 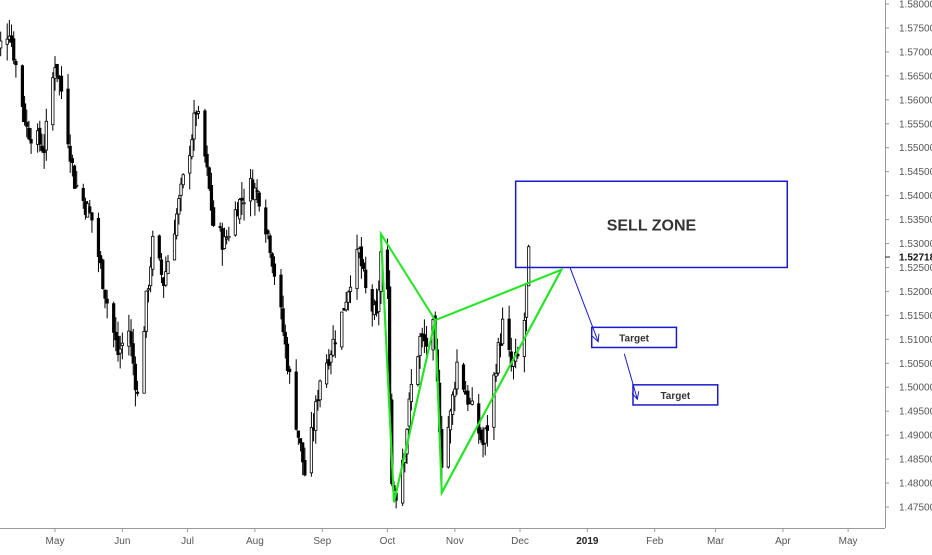 I want to click on pattern-legs, so click(x=471, y=368).